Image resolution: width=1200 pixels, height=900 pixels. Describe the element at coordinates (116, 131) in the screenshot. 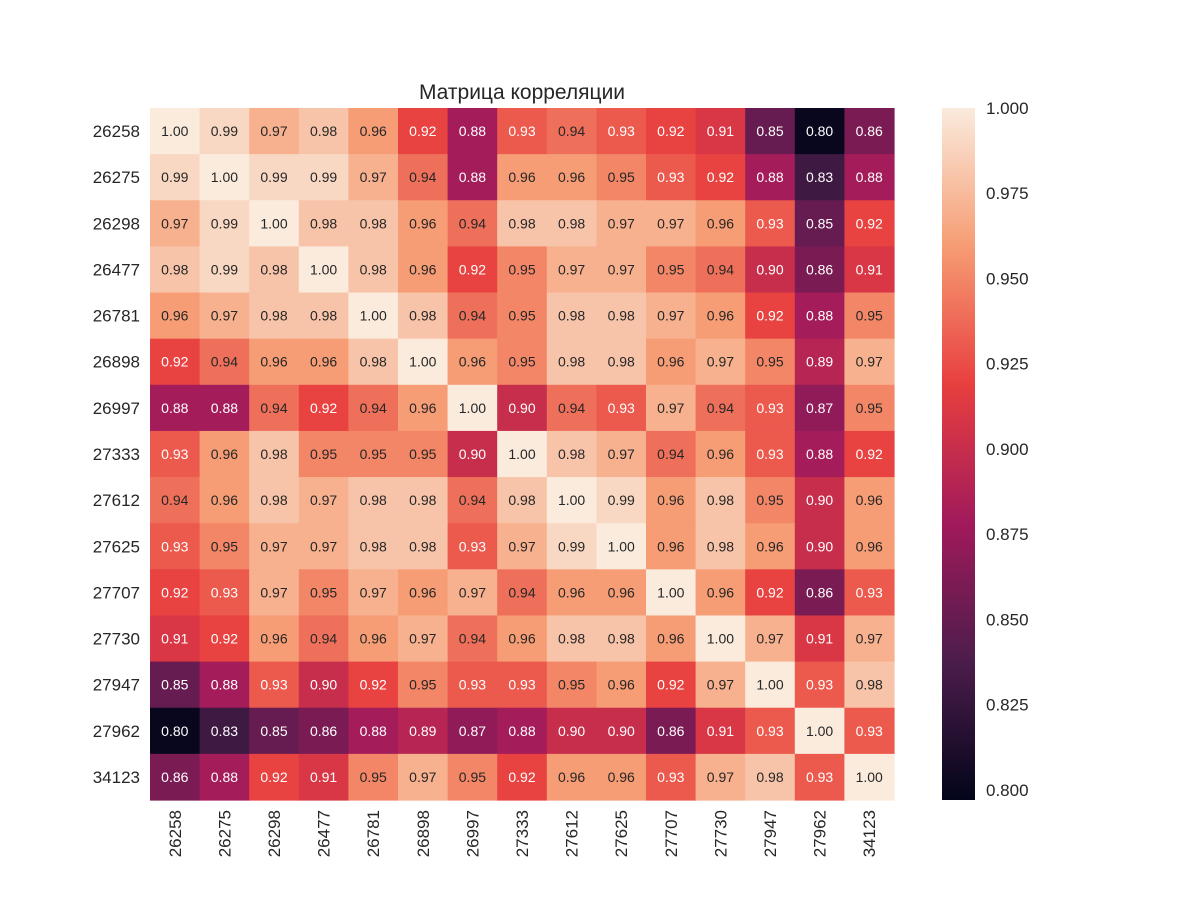

I see `y-tick-label: 26258` at that location.